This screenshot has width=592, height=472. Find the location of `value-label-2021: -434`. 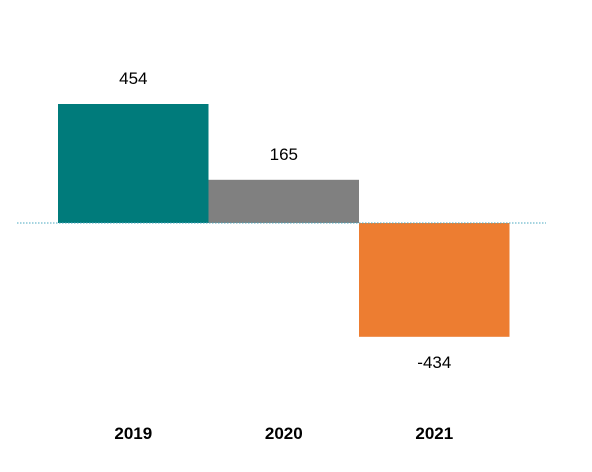

value-label-2021: -434 is located at coordinates (434, 362).